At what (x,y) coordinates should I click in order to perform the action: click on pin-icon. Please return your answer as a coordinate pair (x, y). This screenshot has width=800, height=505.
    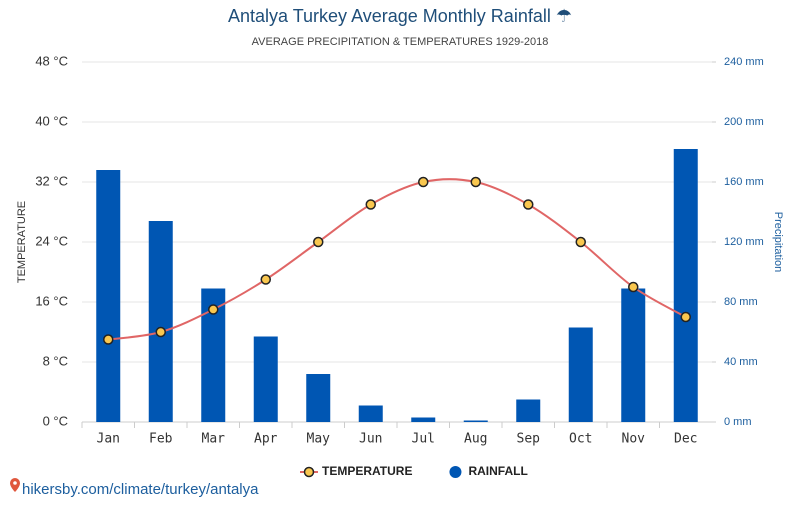
    Looking at the image, I should click on (15, 485).